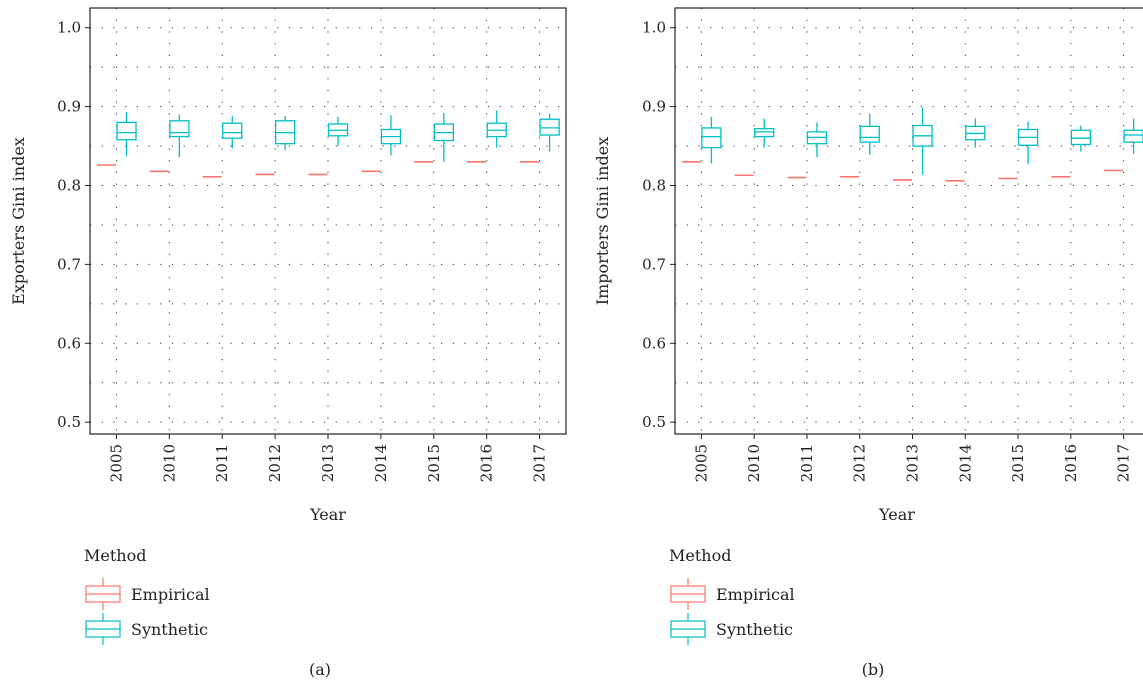 The height and width of the screenshot is (686, 1143). What do you see at coordinates (320, 669) in the screenshot?
I see `panel-caption: (a)` at bounding box center [320, 669].